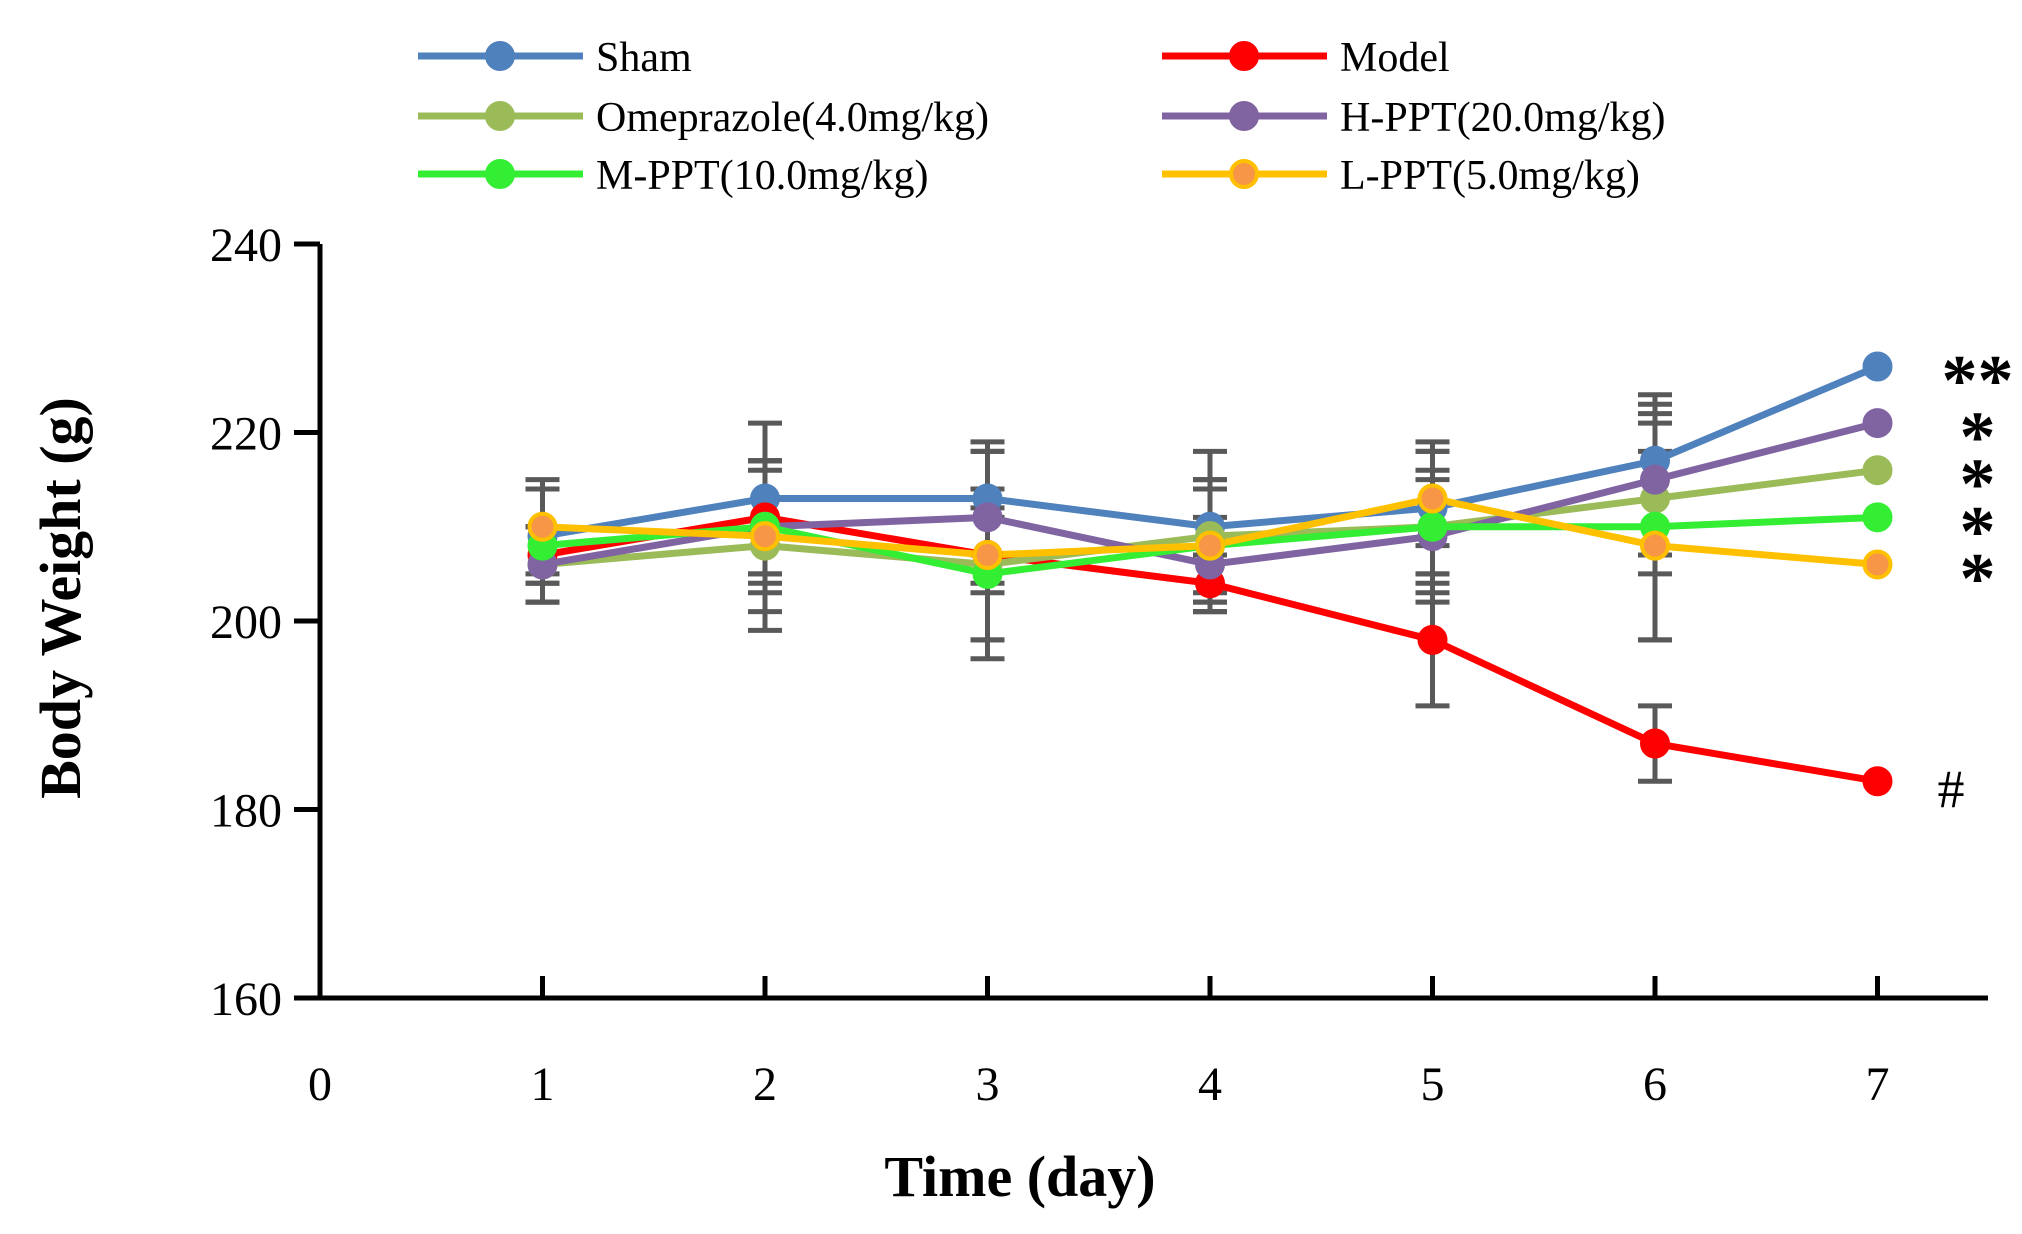 This screenshot has height=1234, width=2022. What do you see at coordinates (246, 811) in the screenshot?
I see `y-tick-label: 180` at bounding box center [246, 811].